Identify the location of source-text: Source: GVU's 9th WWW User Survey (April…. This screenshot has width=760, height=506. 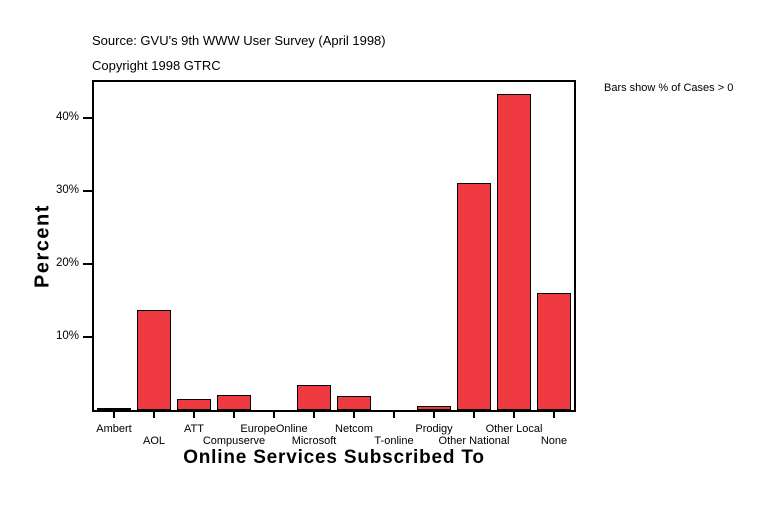
(239, 40).